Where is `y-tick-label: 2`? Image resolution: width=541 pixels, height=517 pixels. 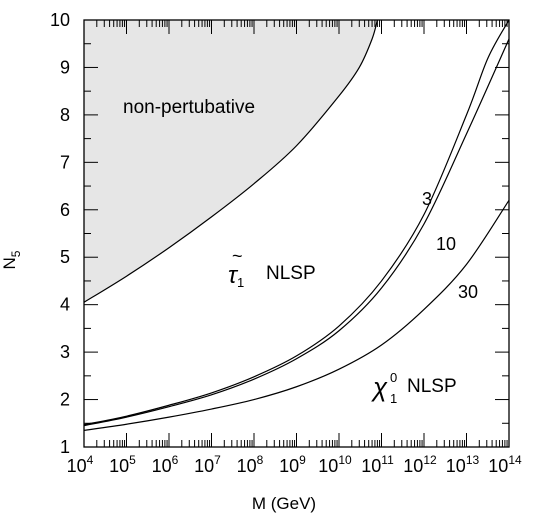 y-tick-label: 2 is located at coordinates (65, 400).